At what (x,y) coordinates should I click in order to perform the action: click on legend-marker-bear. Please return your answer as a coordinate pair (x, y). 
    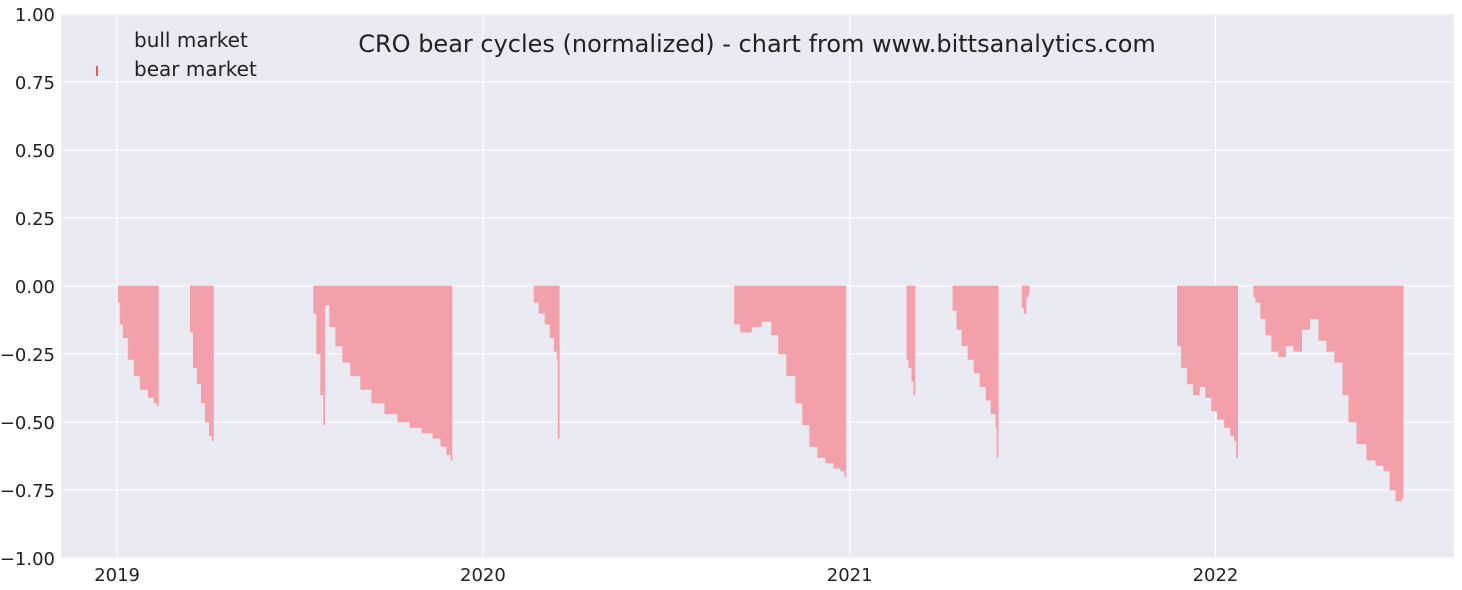
    Looking at the image, I should click on (97, 71).